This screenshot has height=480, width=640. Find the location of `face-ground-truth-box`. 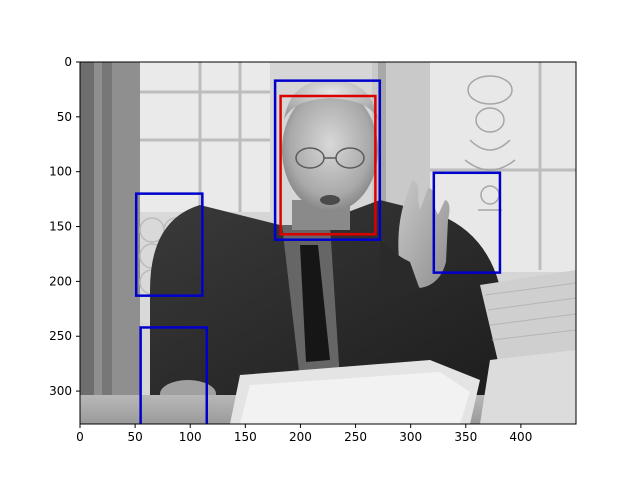

face-ground-truth-box is located at coordinates (328, 165).